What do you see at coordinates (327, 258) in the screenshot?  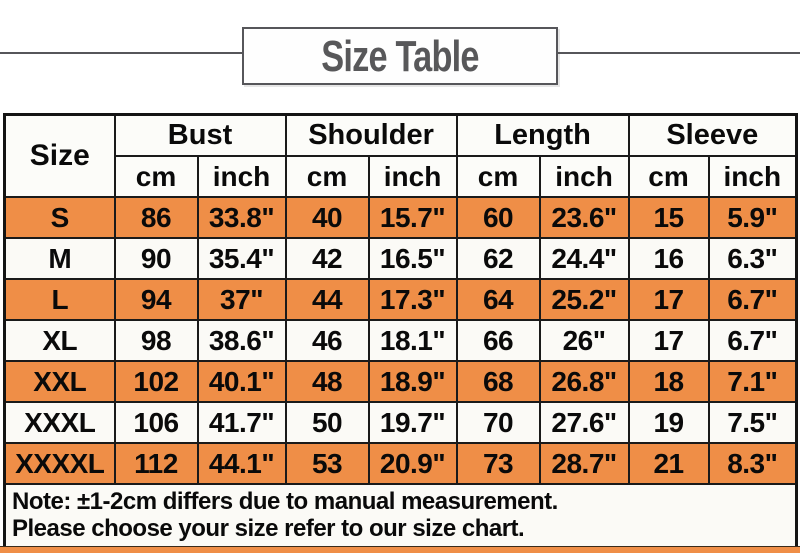 I see `value-cell: 42` at bounding box center [327, 258].